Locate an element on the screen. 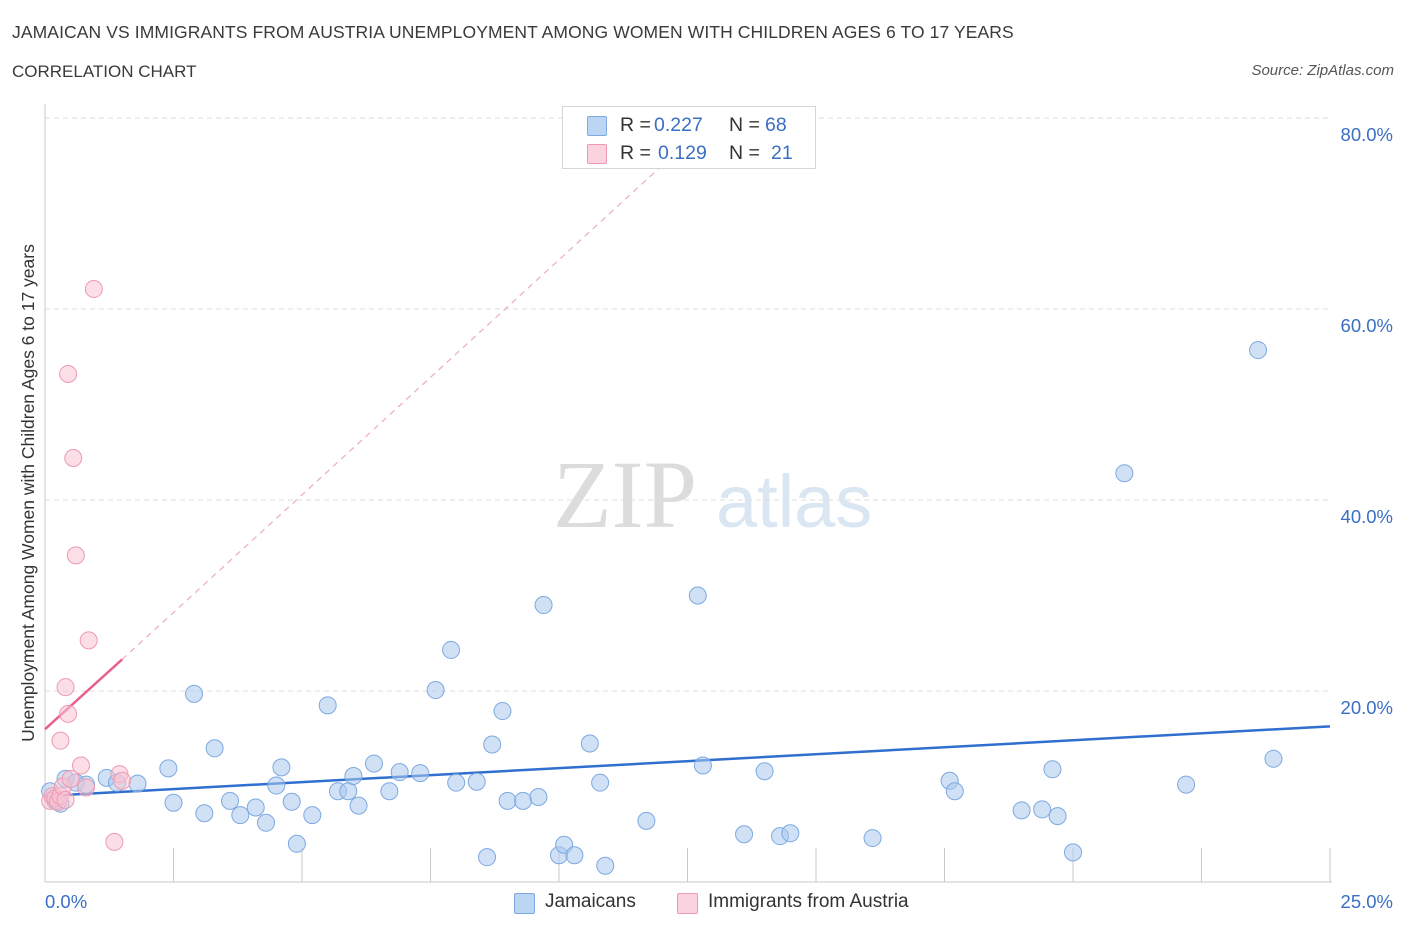 The height and width of the screenshot is (930, 1406). watermark: ZIP atlas is located at coordinates (712, 494).